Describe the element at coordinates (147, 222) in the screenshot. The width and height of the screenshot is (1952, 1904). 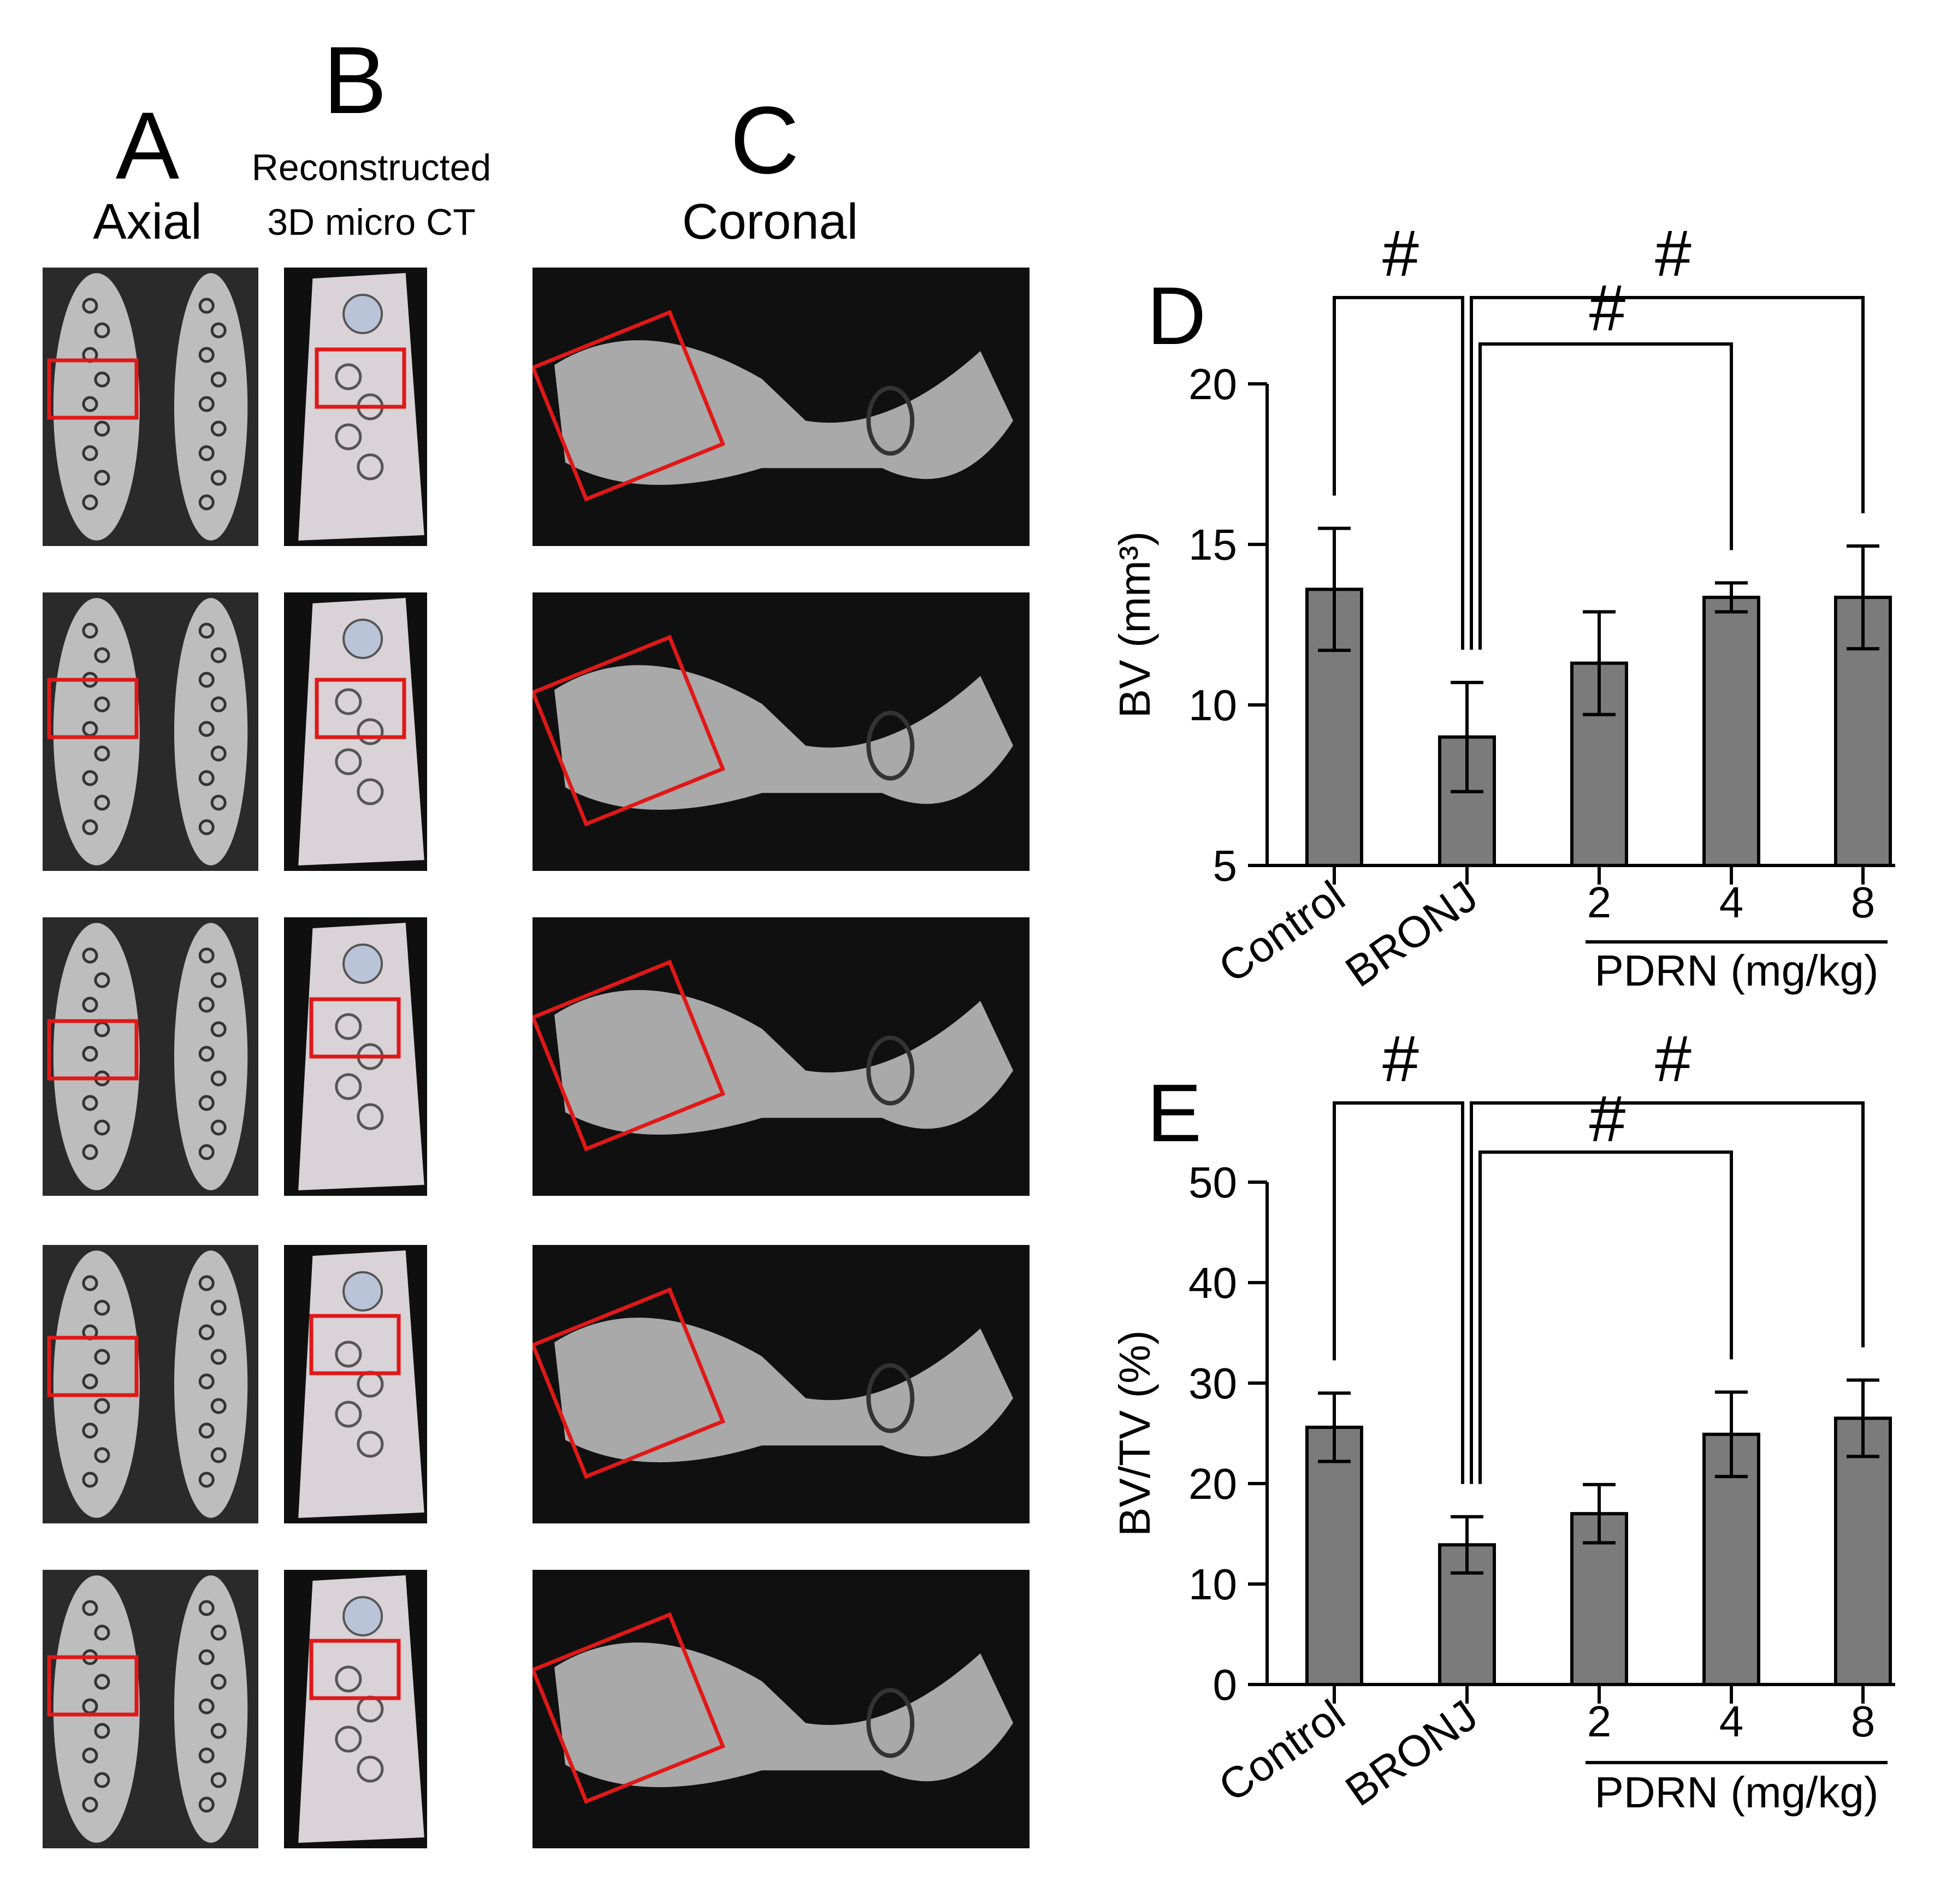
I see `column-title-axial: Axial` at that location.